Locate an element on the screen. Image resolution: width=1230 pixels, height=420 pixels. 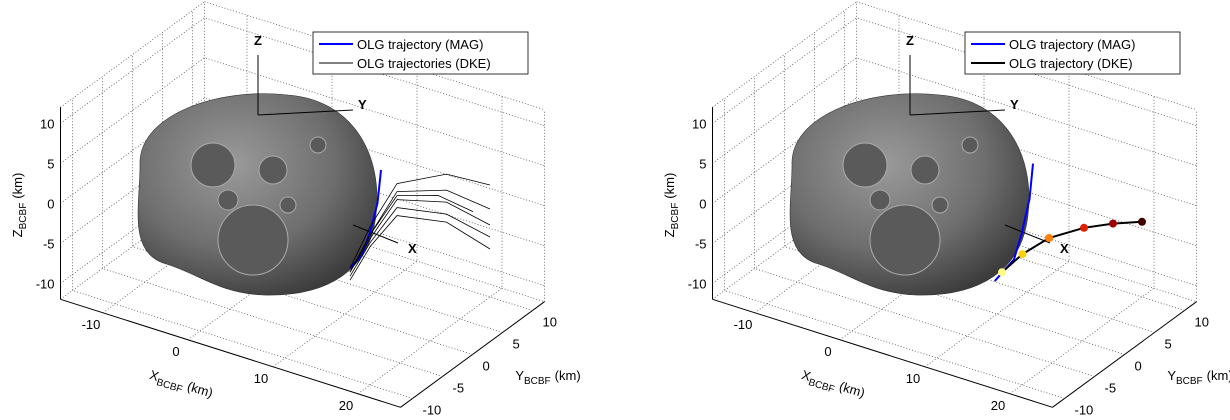
axis-line is located at coordinates (230, 353).